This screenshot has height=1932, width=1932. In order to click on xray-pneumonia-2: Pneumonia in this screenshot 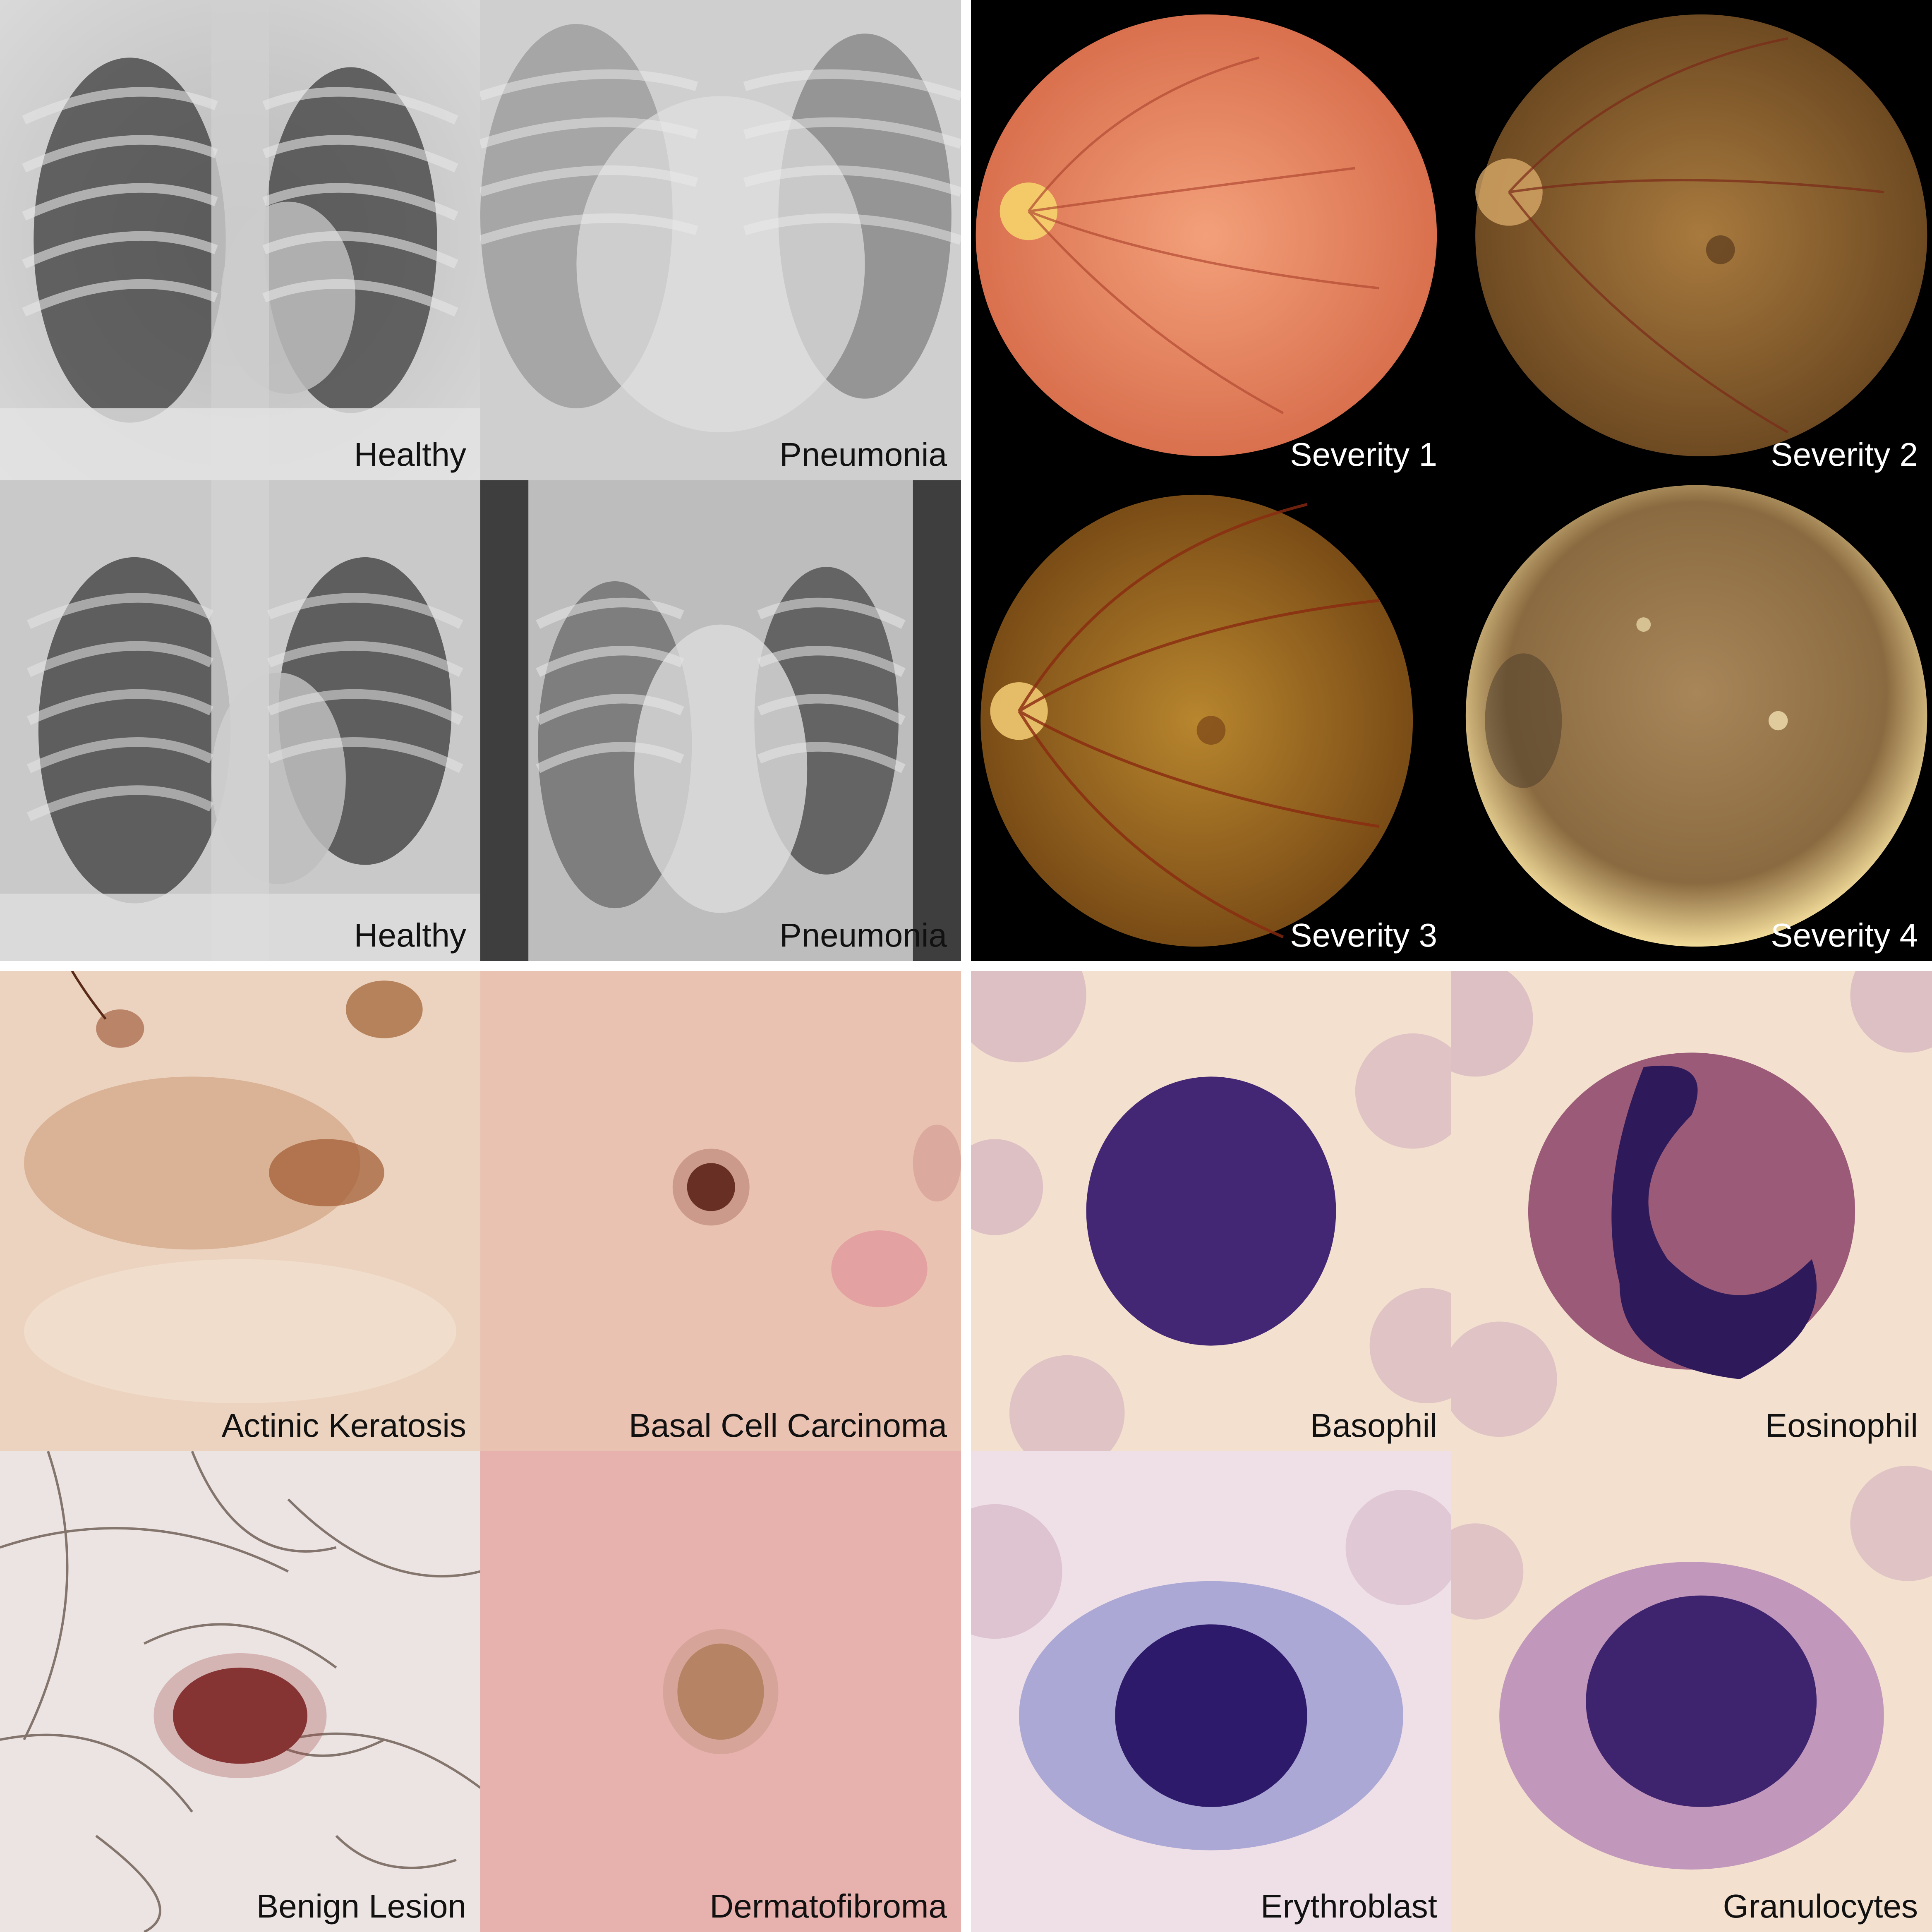, I will do `click(720, 720)`.